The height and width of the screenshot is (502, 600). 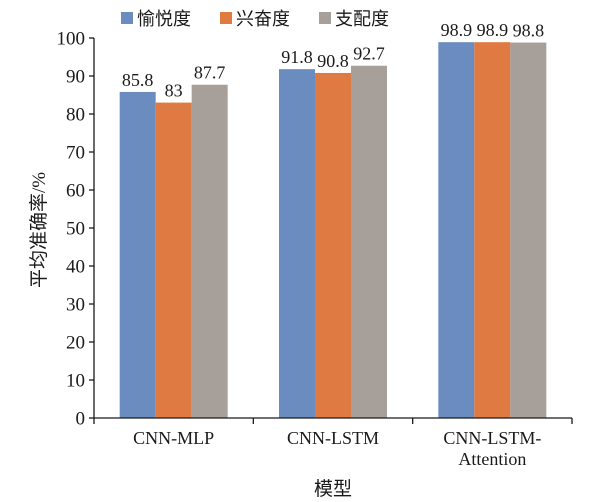 What do you see at coordinates (333, 61) in the screenshot?
I see `data-label-series-2-cnn-lstm: 90.8` at bounding box center [333, 61].